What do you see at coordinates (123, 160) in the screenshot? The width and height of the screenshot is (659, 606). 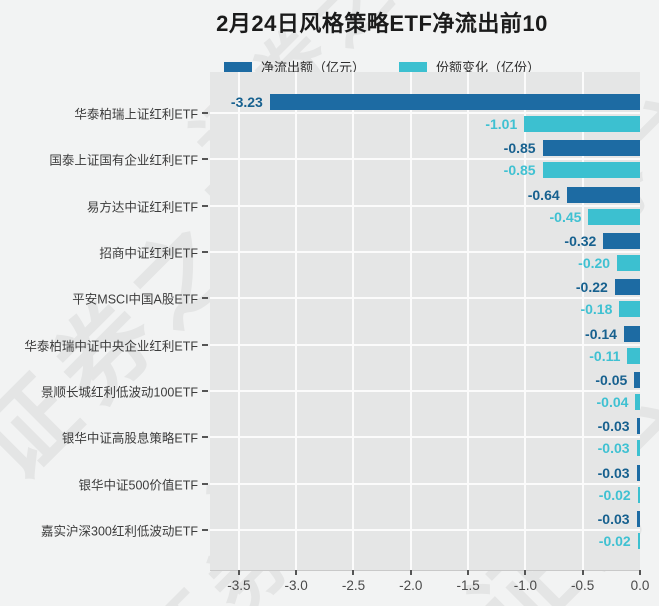 I see `category-label: 国泰上证国有企业红利ETF` at bounding box center [123, 160].